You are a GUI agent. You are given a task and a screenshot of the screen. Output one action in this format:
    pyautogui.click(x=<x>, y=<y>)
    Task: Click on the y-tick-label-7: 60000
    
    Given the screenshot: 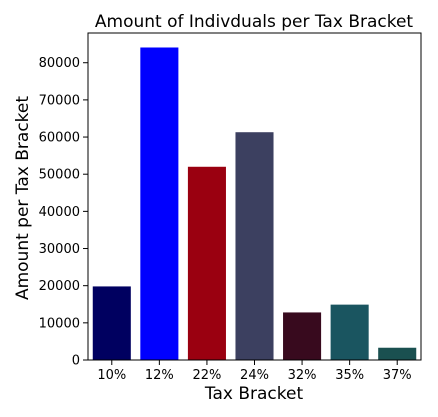 What is the action you would take?
    pyautogui.click(x=59, y=138)
    